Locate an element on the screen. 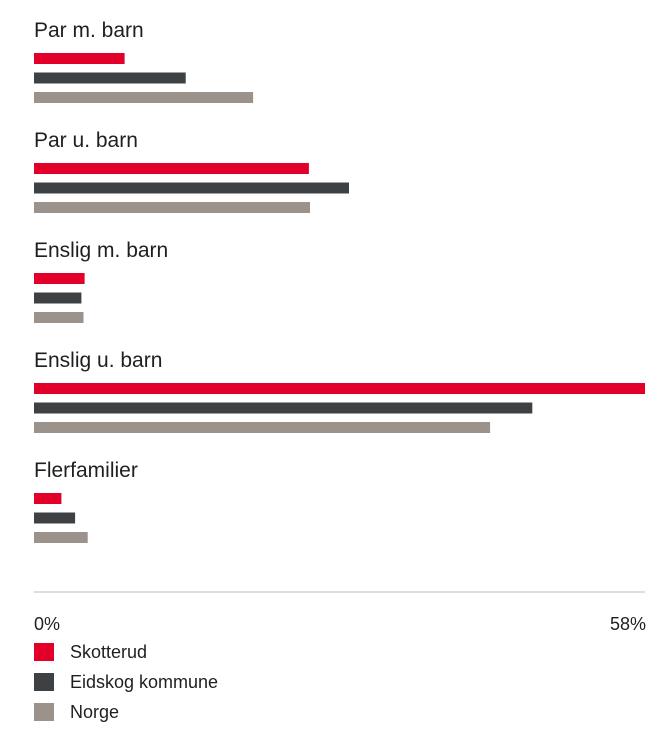 Image resolution: width=648 pixels, height=755 pixels. legend-label: Norge is located at coordinates (94, 712).